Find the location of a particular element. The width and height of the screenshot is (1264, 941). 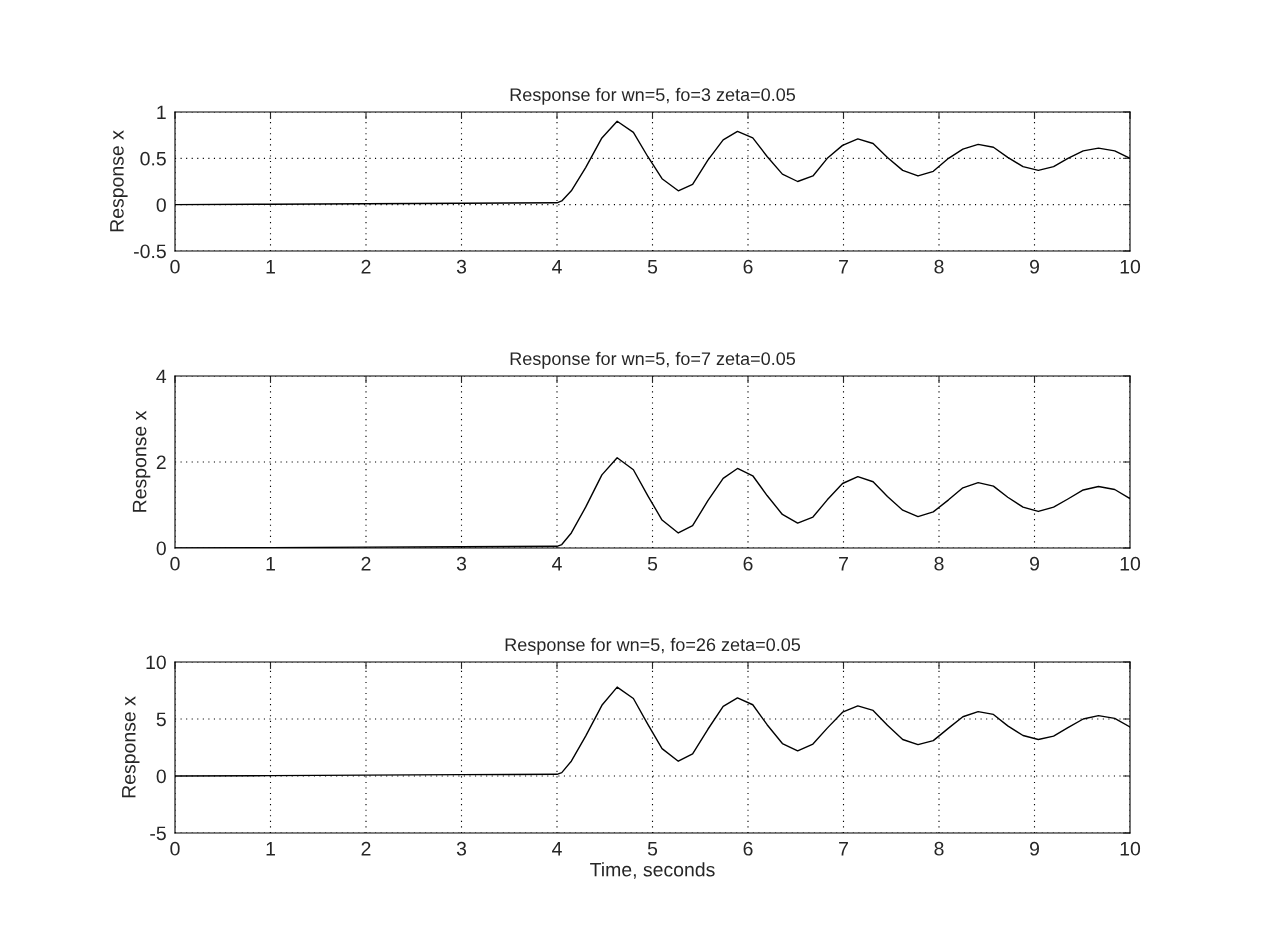

chart-title: Response for wn=5, fo=7 zeta=0.05 is located at coordinates (653, 360).